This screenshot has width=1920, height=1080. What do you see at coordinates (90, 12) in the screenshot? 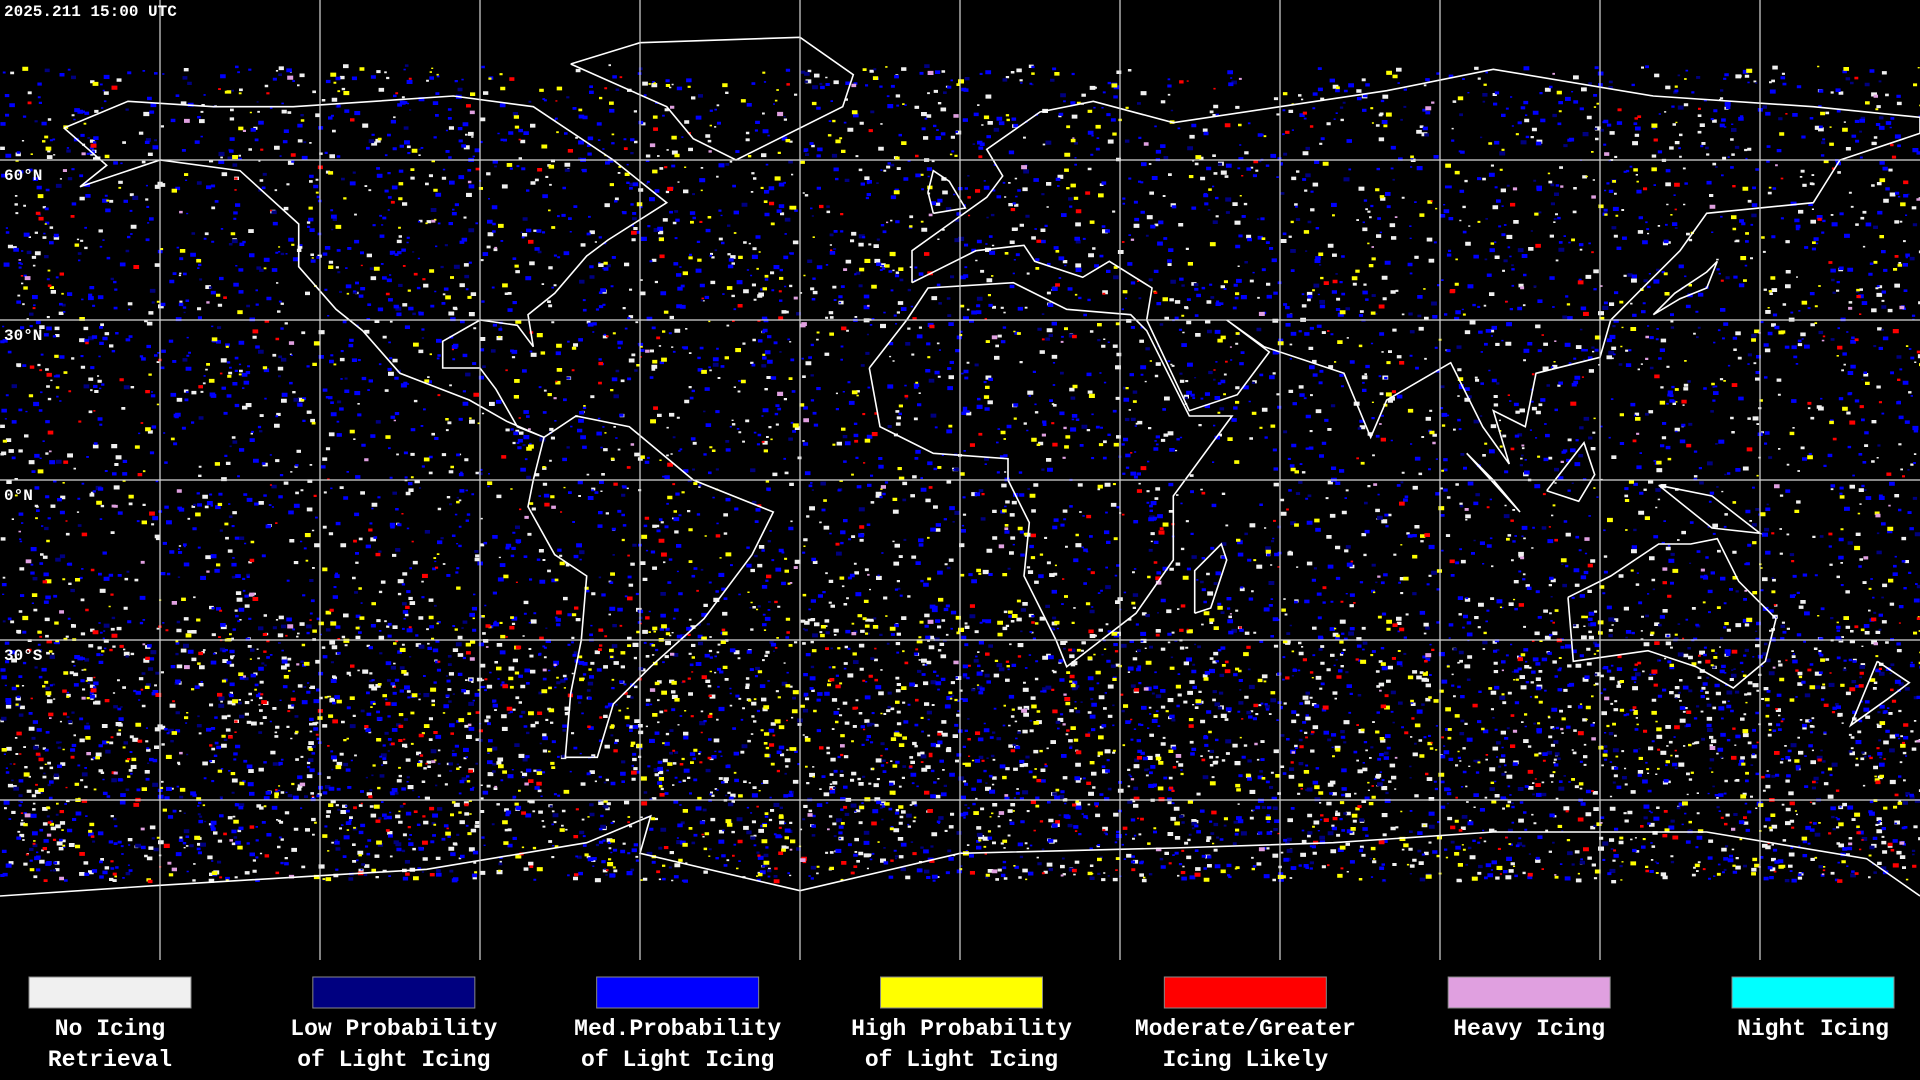
I see `timestamp: 2025.211 15:00 UTC` at bounding box center [90, 12].